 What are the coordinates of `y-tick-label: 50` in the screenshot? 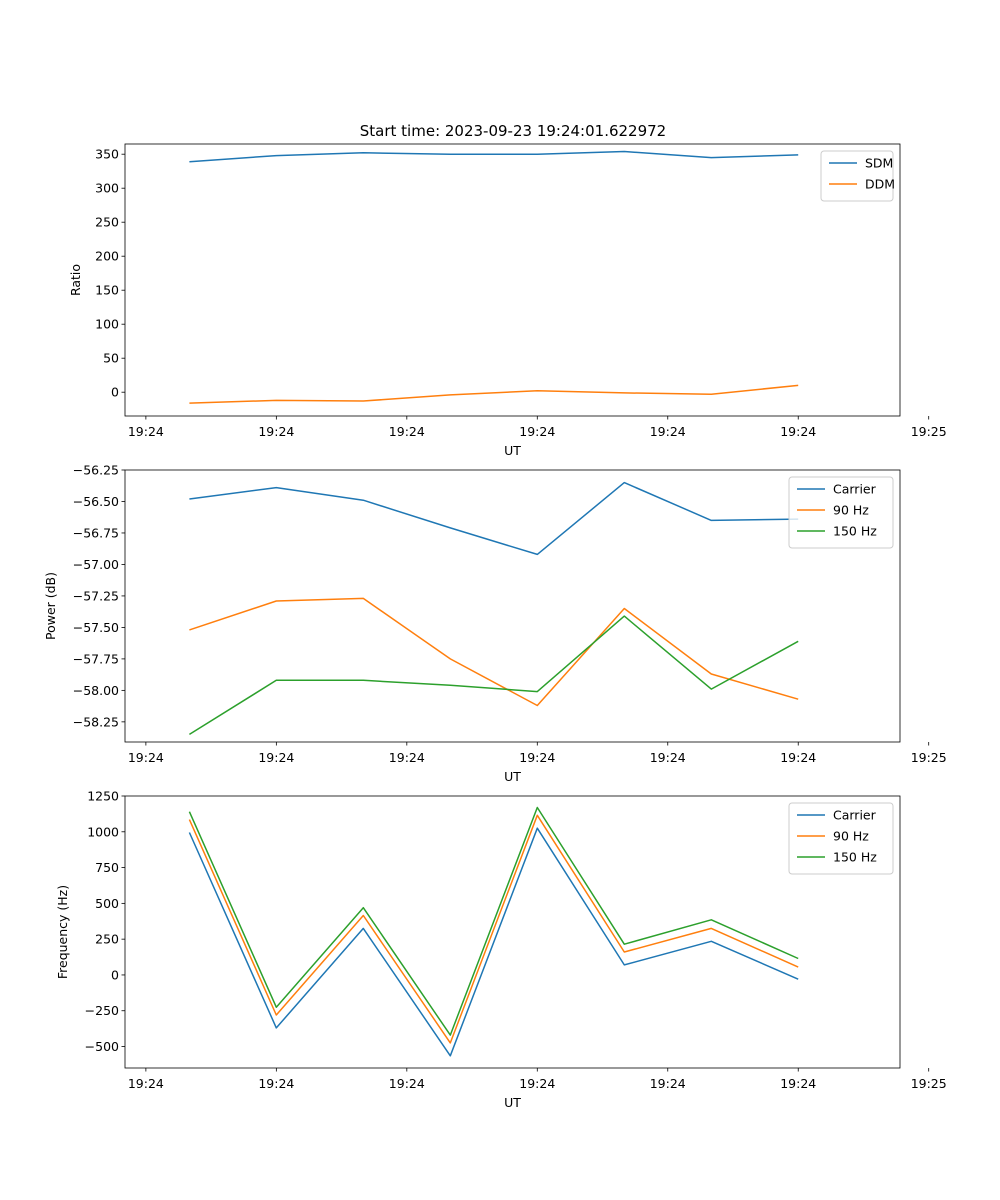 It's located at (111, 358).